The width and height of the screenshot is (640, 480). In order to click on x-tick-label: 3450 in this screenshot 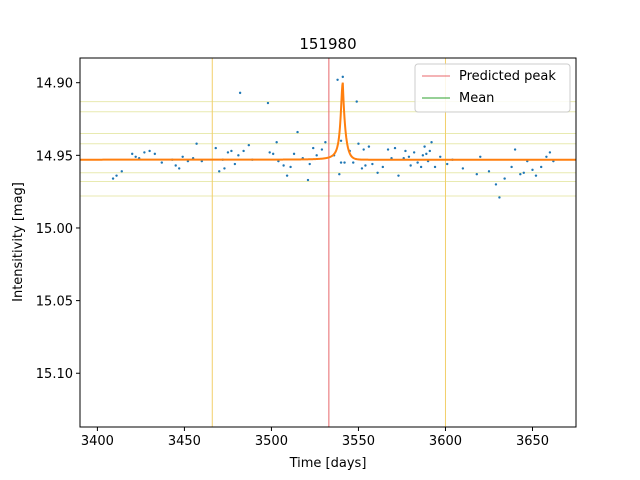, I will do `click(184, 441)`.